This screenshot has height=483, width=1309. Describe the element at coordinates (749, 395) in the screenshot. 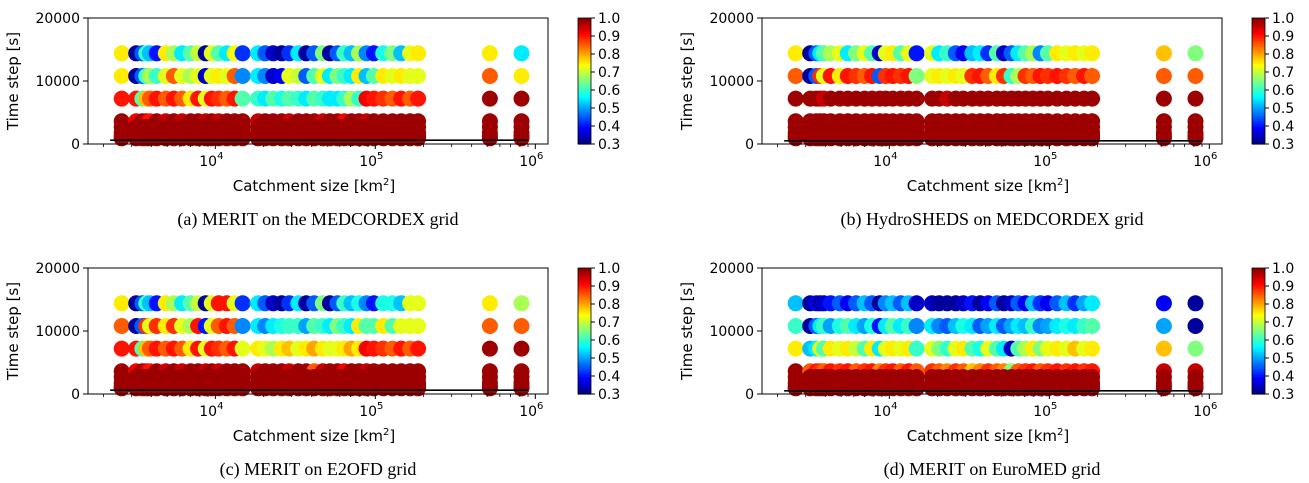

I see `y-tick-label: 0` at that location.